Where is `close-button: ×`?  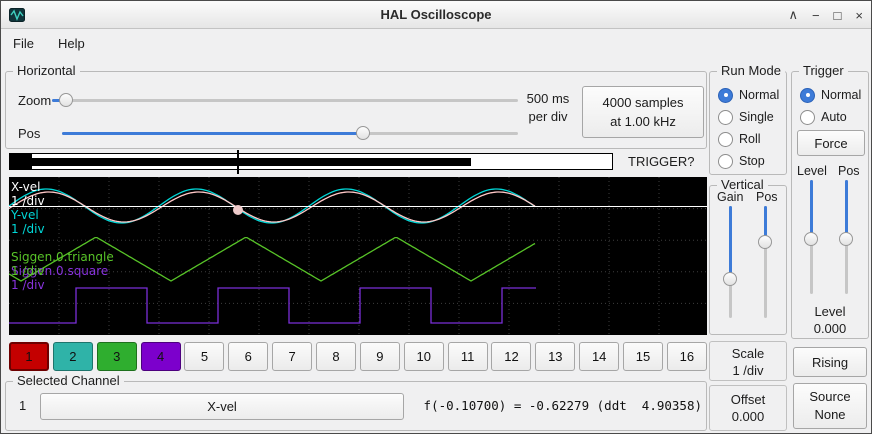
close-button: × is located at coordinates (859, 15).